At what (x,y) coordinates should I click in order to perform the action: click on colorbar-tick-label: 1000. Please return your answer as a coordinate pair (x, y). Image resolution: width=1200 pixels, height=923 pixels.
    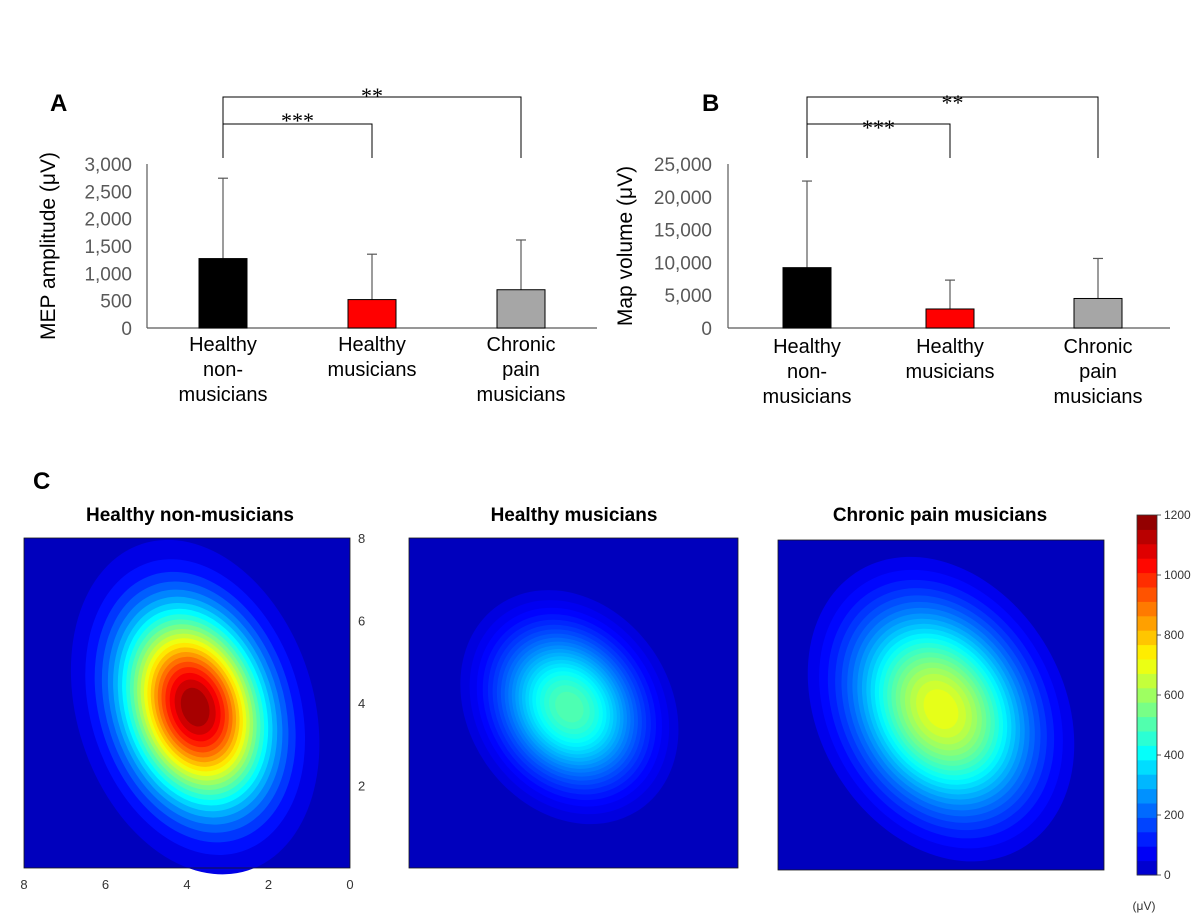
    Looking at the image, I should click on (1177, 575).